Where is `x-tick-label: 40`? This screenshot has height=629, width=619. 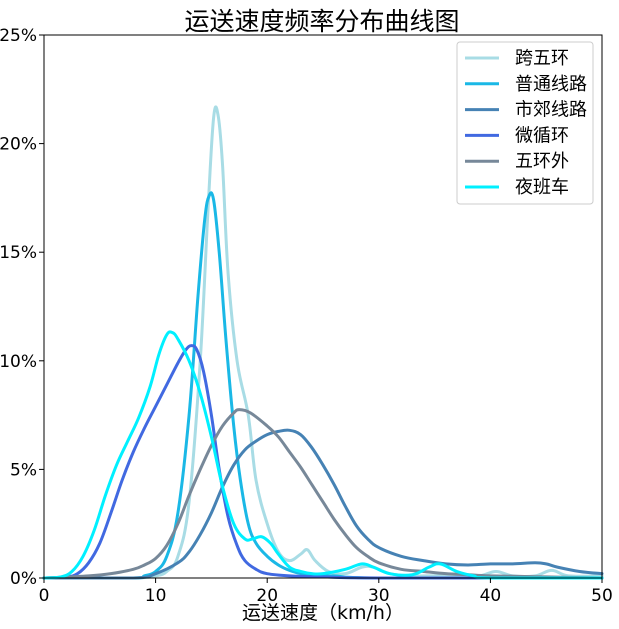 x-tick-label: 40 is located at coordinates (491, 596).